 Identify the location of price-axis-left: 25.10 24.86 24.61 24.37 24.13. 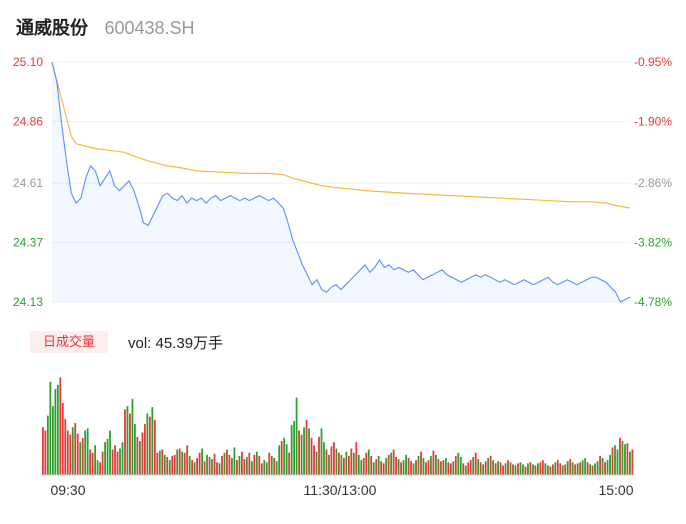
(28, 182).